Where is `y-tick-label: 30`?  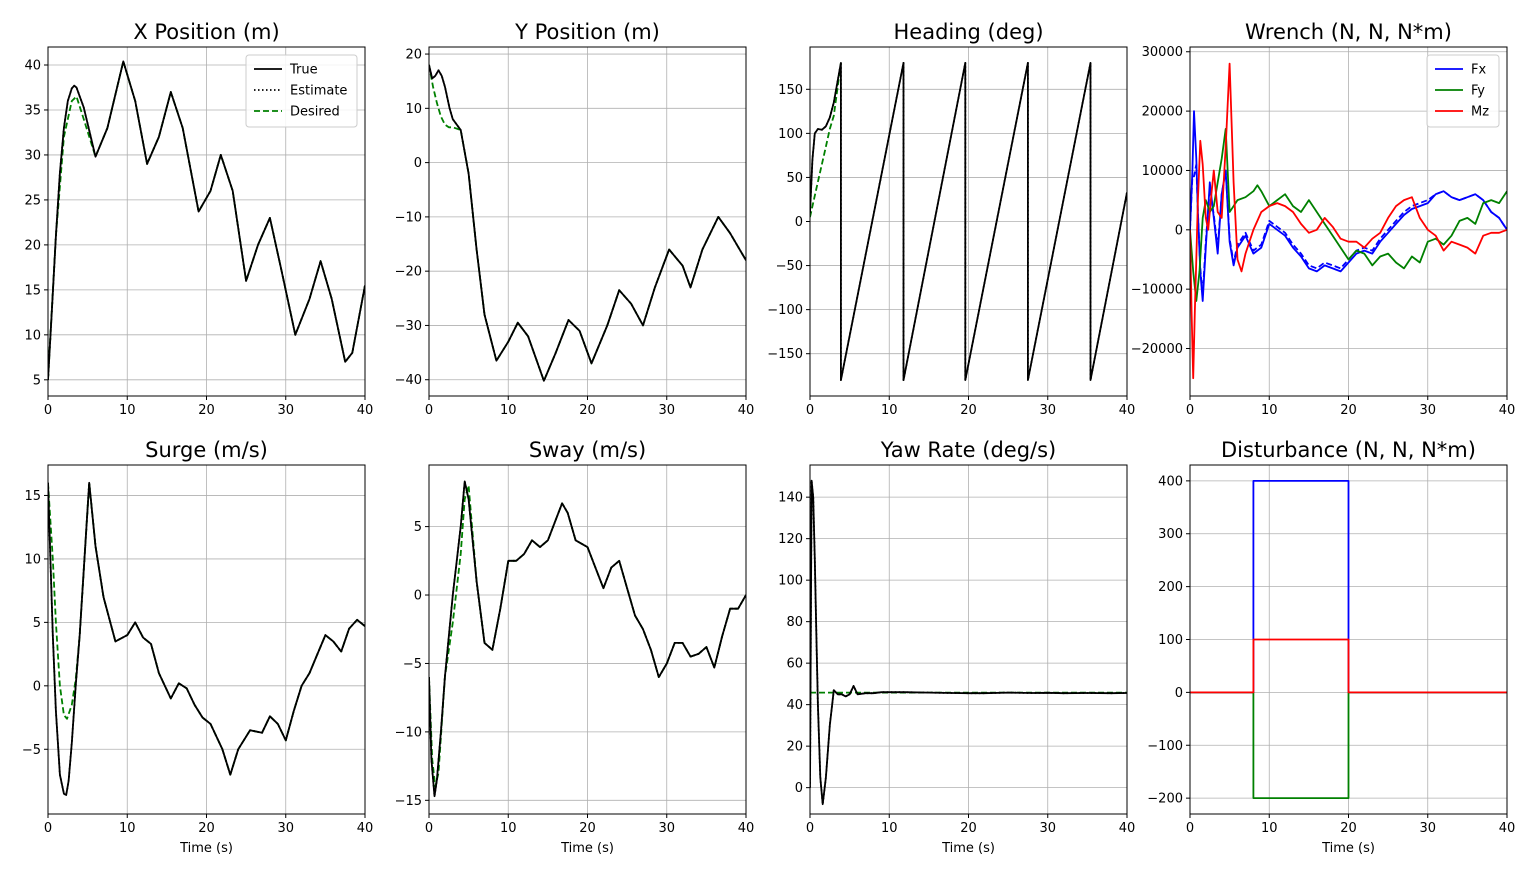 y-tick-label: 30 is located at coordinates (32, 155).